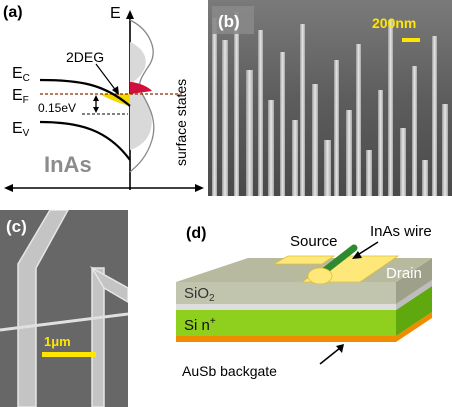 The height and width of the screenshot is (407, 452). I want to click on source-label: Source, so click(314, 241).